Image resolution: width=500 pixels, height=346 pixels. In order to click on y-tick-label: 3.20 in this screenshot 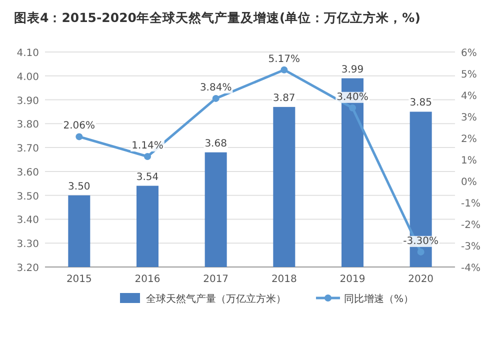, I will do `click(27, 268)`.